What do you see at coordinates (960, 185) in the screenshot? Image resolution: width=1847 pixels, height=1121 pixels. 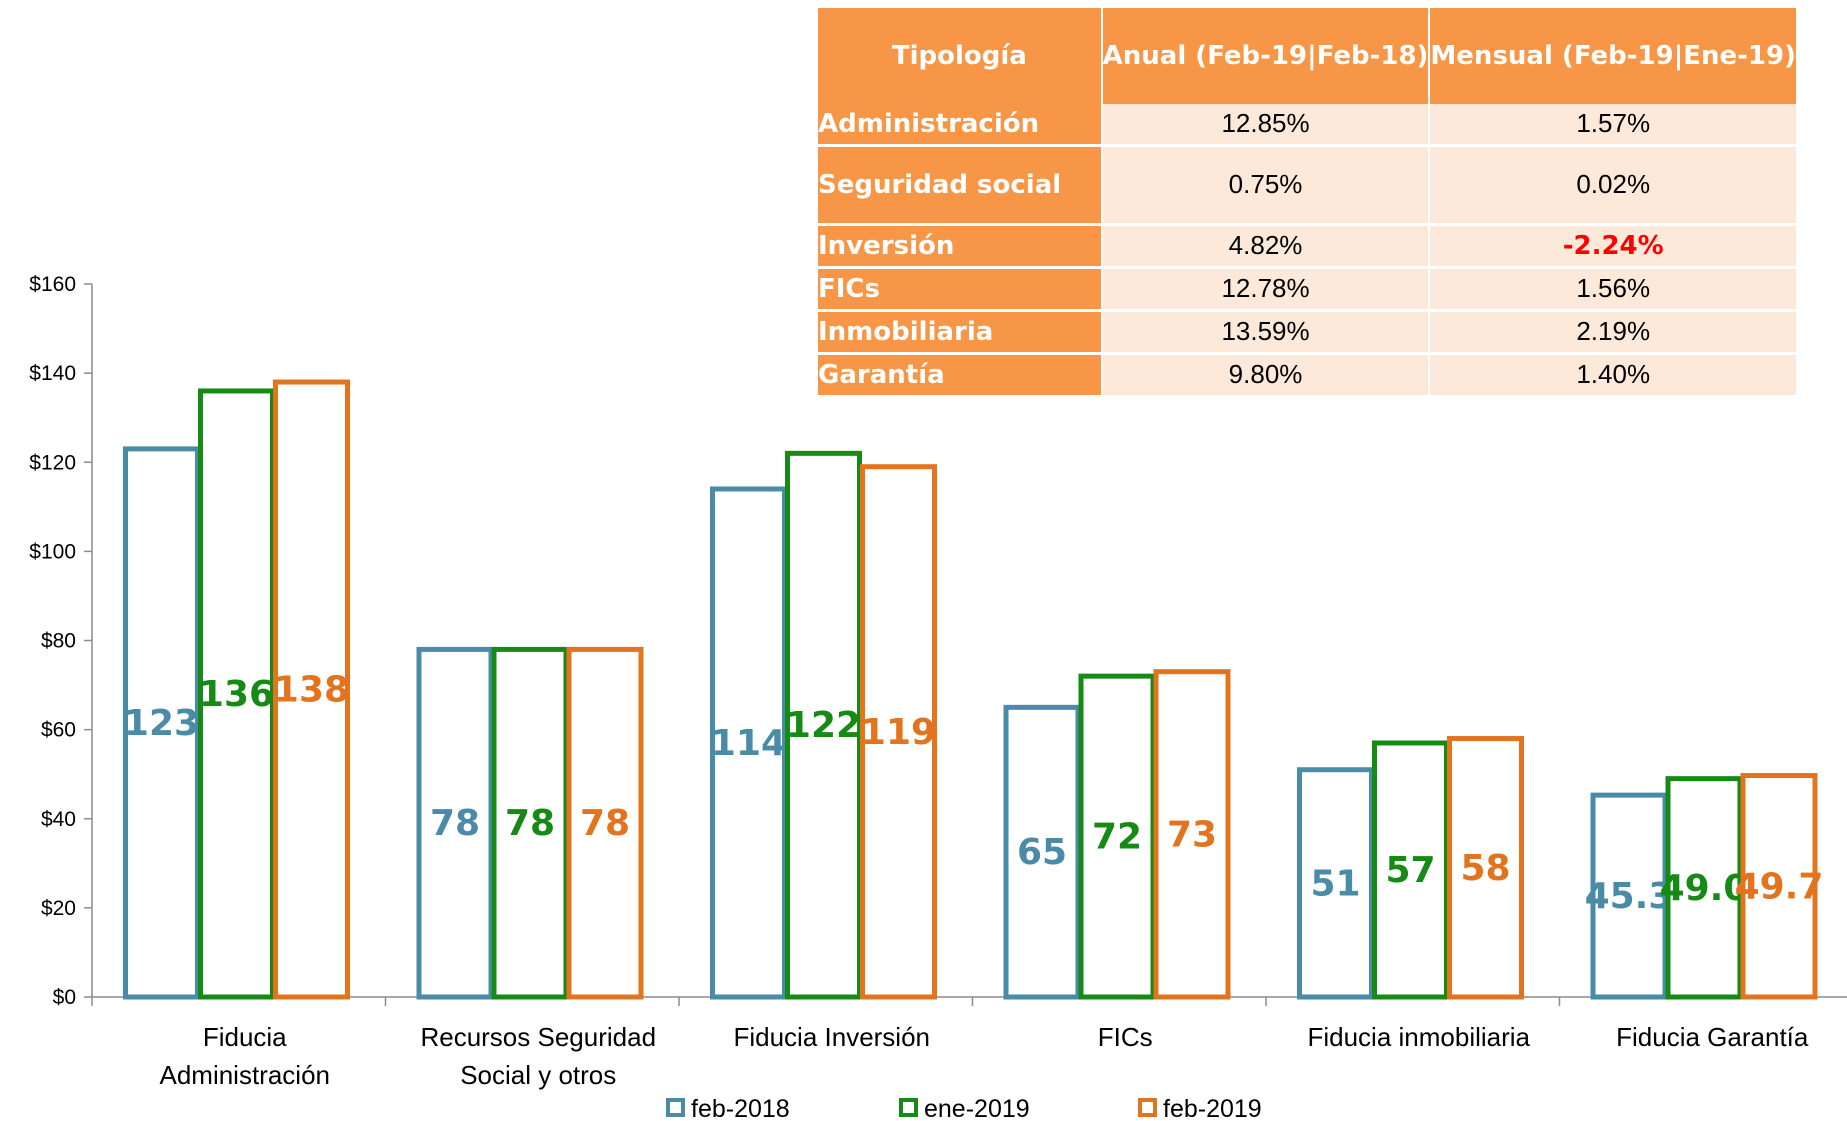 I see `row-label: Seguridad social` at bounding box center [960, 185].